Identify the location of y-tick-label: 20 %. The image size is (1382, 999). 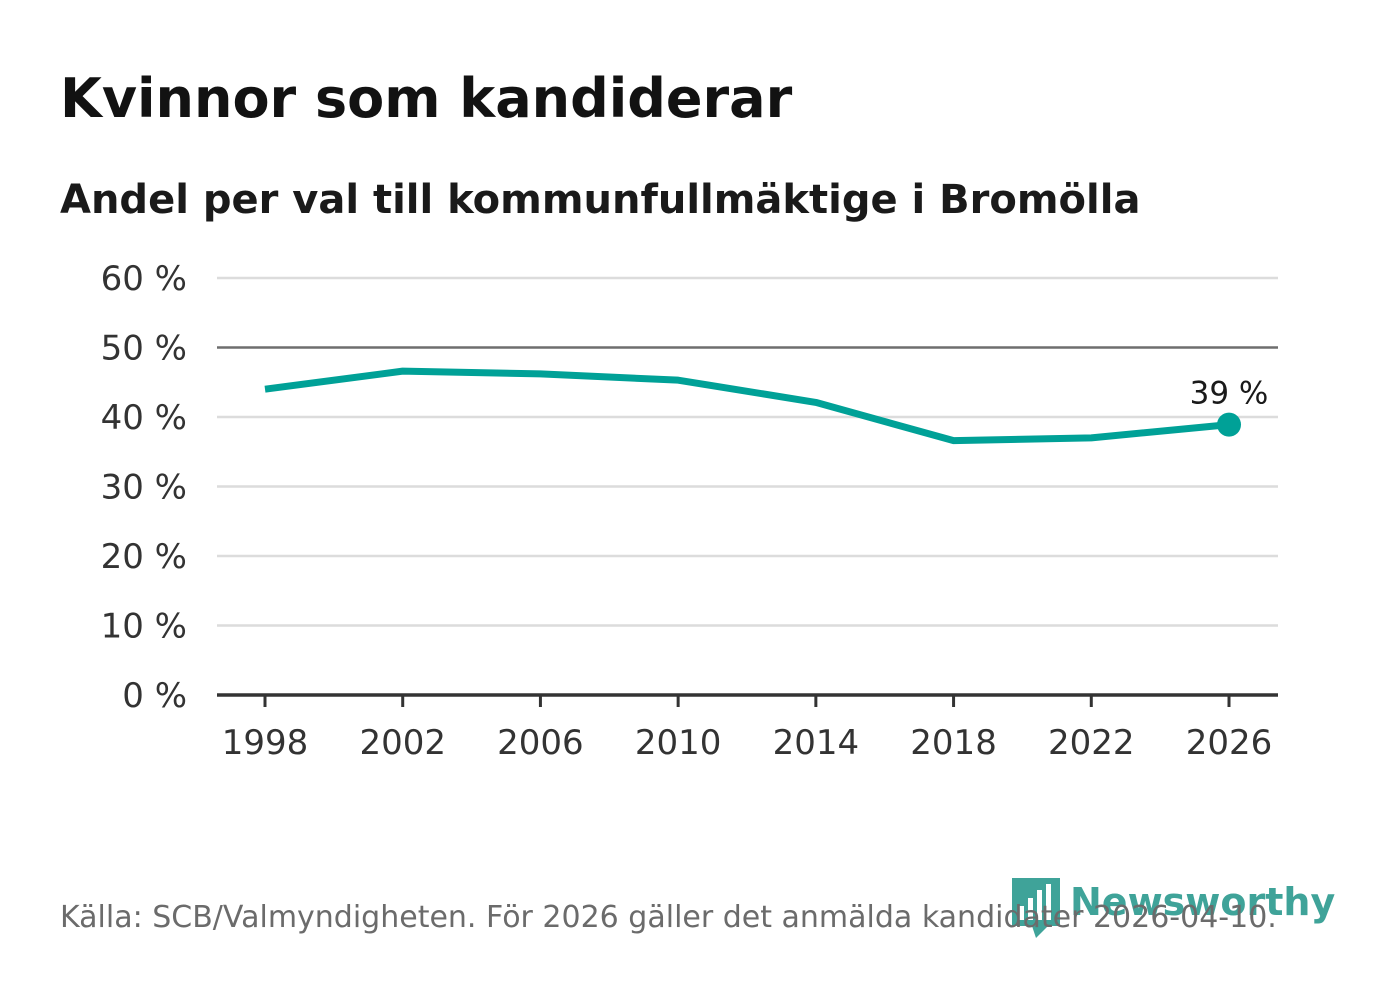
(144, 557).